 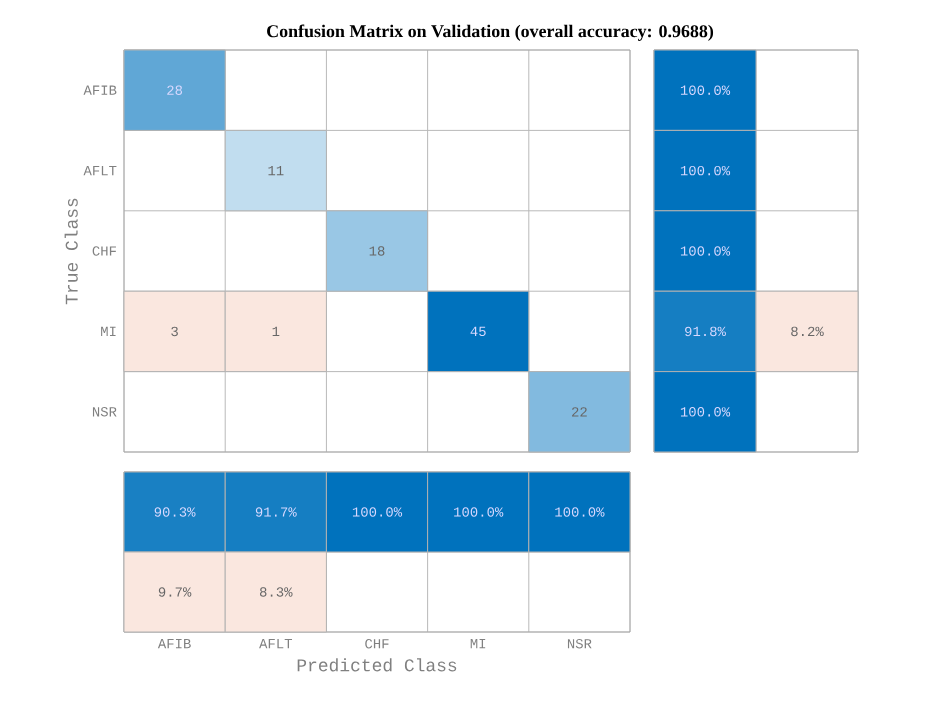 I want to click on chart-title: Confusion Matrix on Validation (overall accuracy: 0.9688), so click(x=490, y=32).